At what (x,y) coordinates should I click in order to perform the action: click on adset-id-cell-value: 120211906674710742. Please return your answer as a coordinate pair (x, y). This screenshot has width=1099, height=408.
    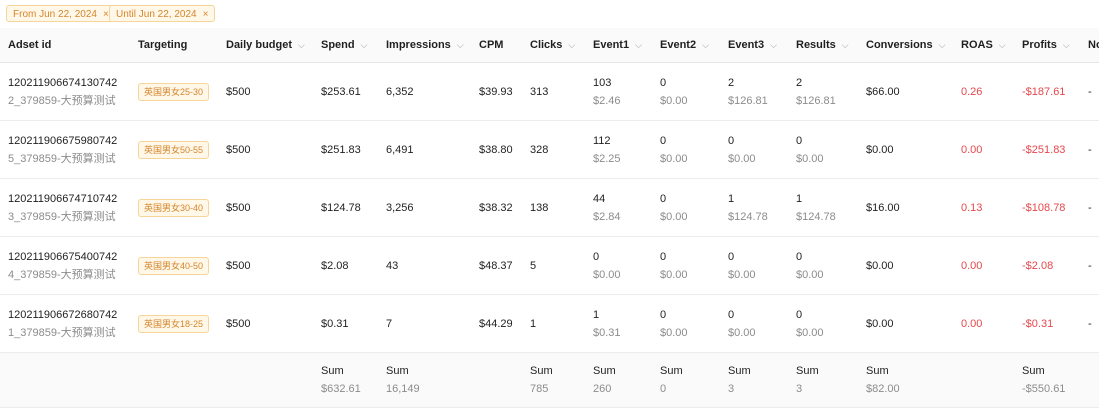
    Looking at the image, I should click on (63, 198).